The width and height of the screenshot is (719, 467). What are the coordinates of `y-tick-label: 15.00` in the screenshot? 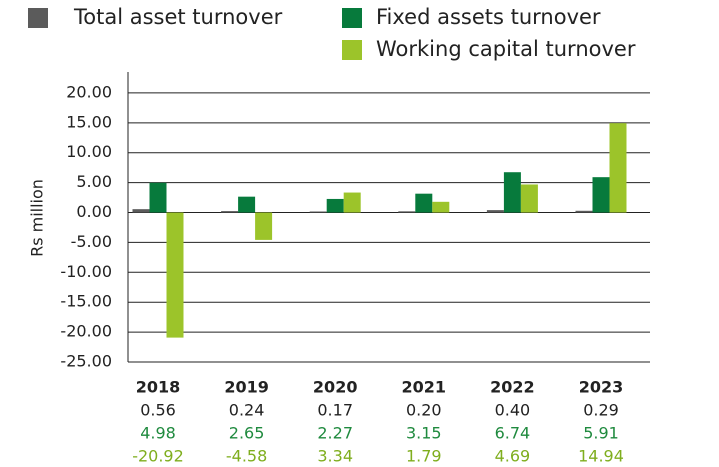 It's located at (89, 121).